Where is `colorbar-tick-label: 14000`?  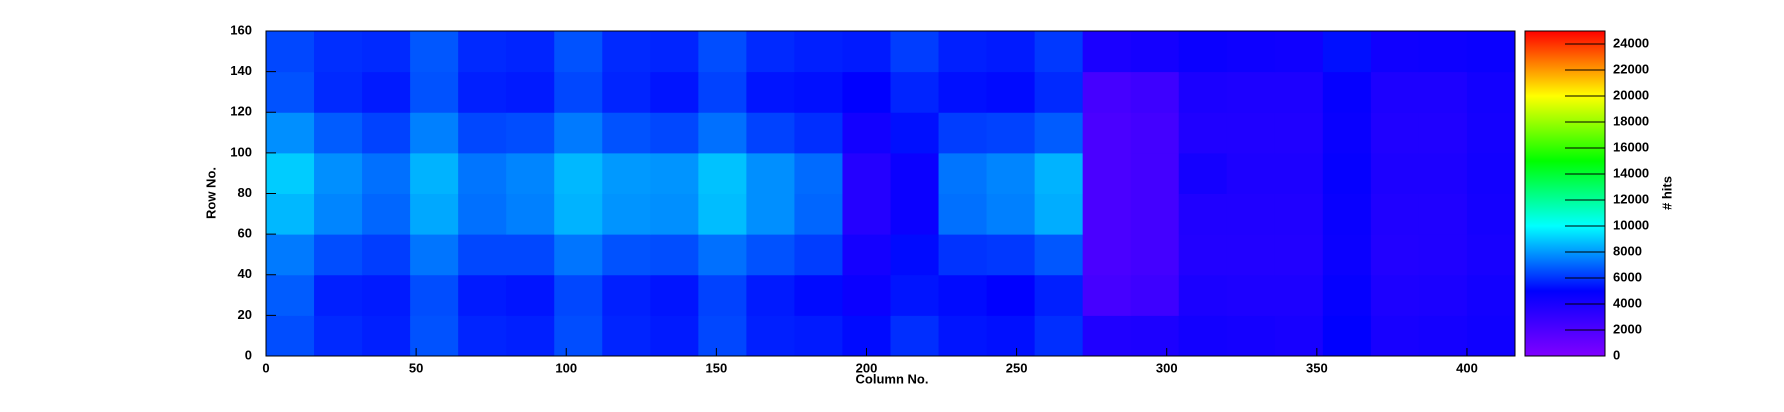
colorbar-tick-label: 14000 is located at coordinates (1631, 172).